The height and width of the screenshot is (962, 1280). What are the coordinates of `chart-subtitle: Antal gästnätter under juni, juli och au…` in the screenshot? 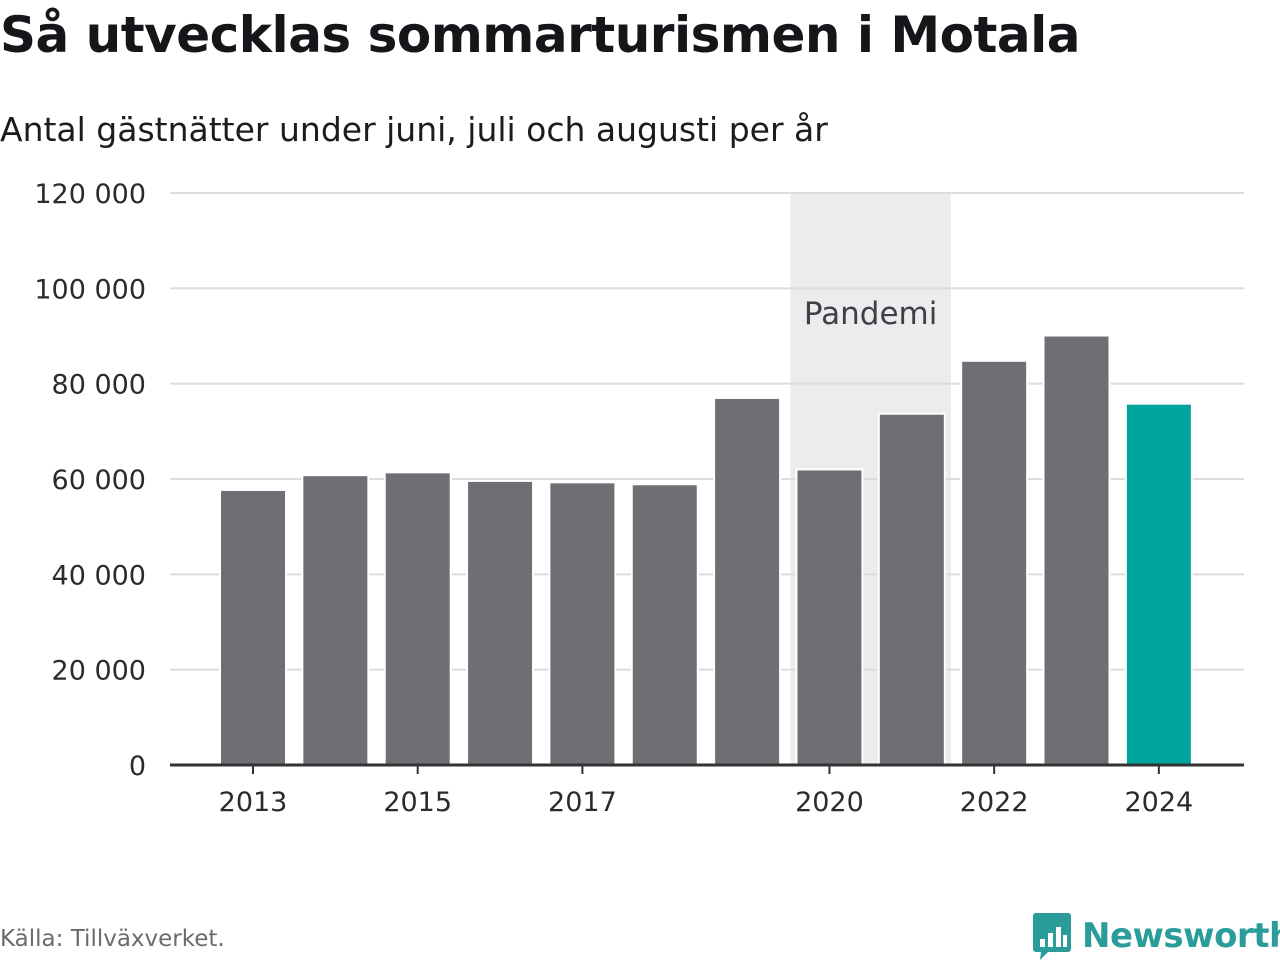 It's located at (414, 129).